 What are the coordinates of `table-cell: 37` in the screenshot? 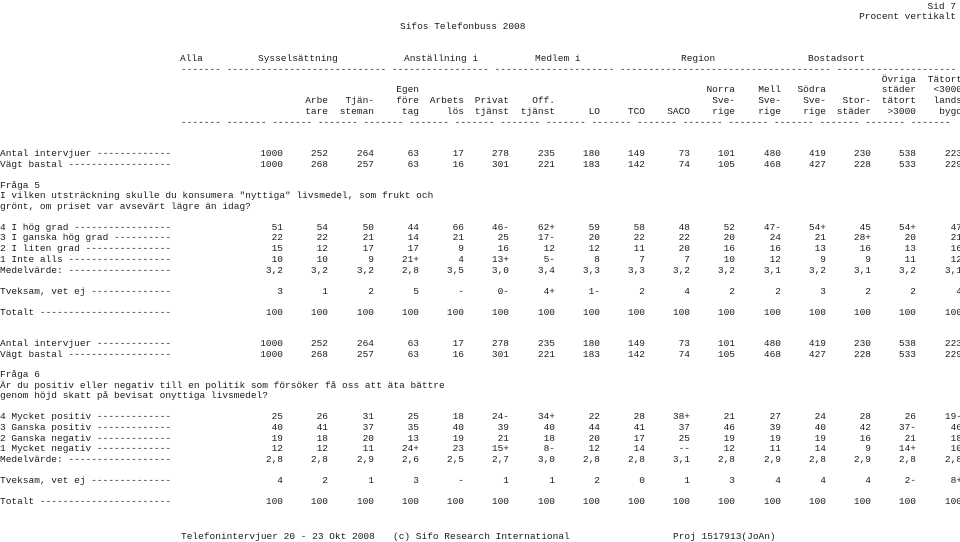 It's located at (684, 427).